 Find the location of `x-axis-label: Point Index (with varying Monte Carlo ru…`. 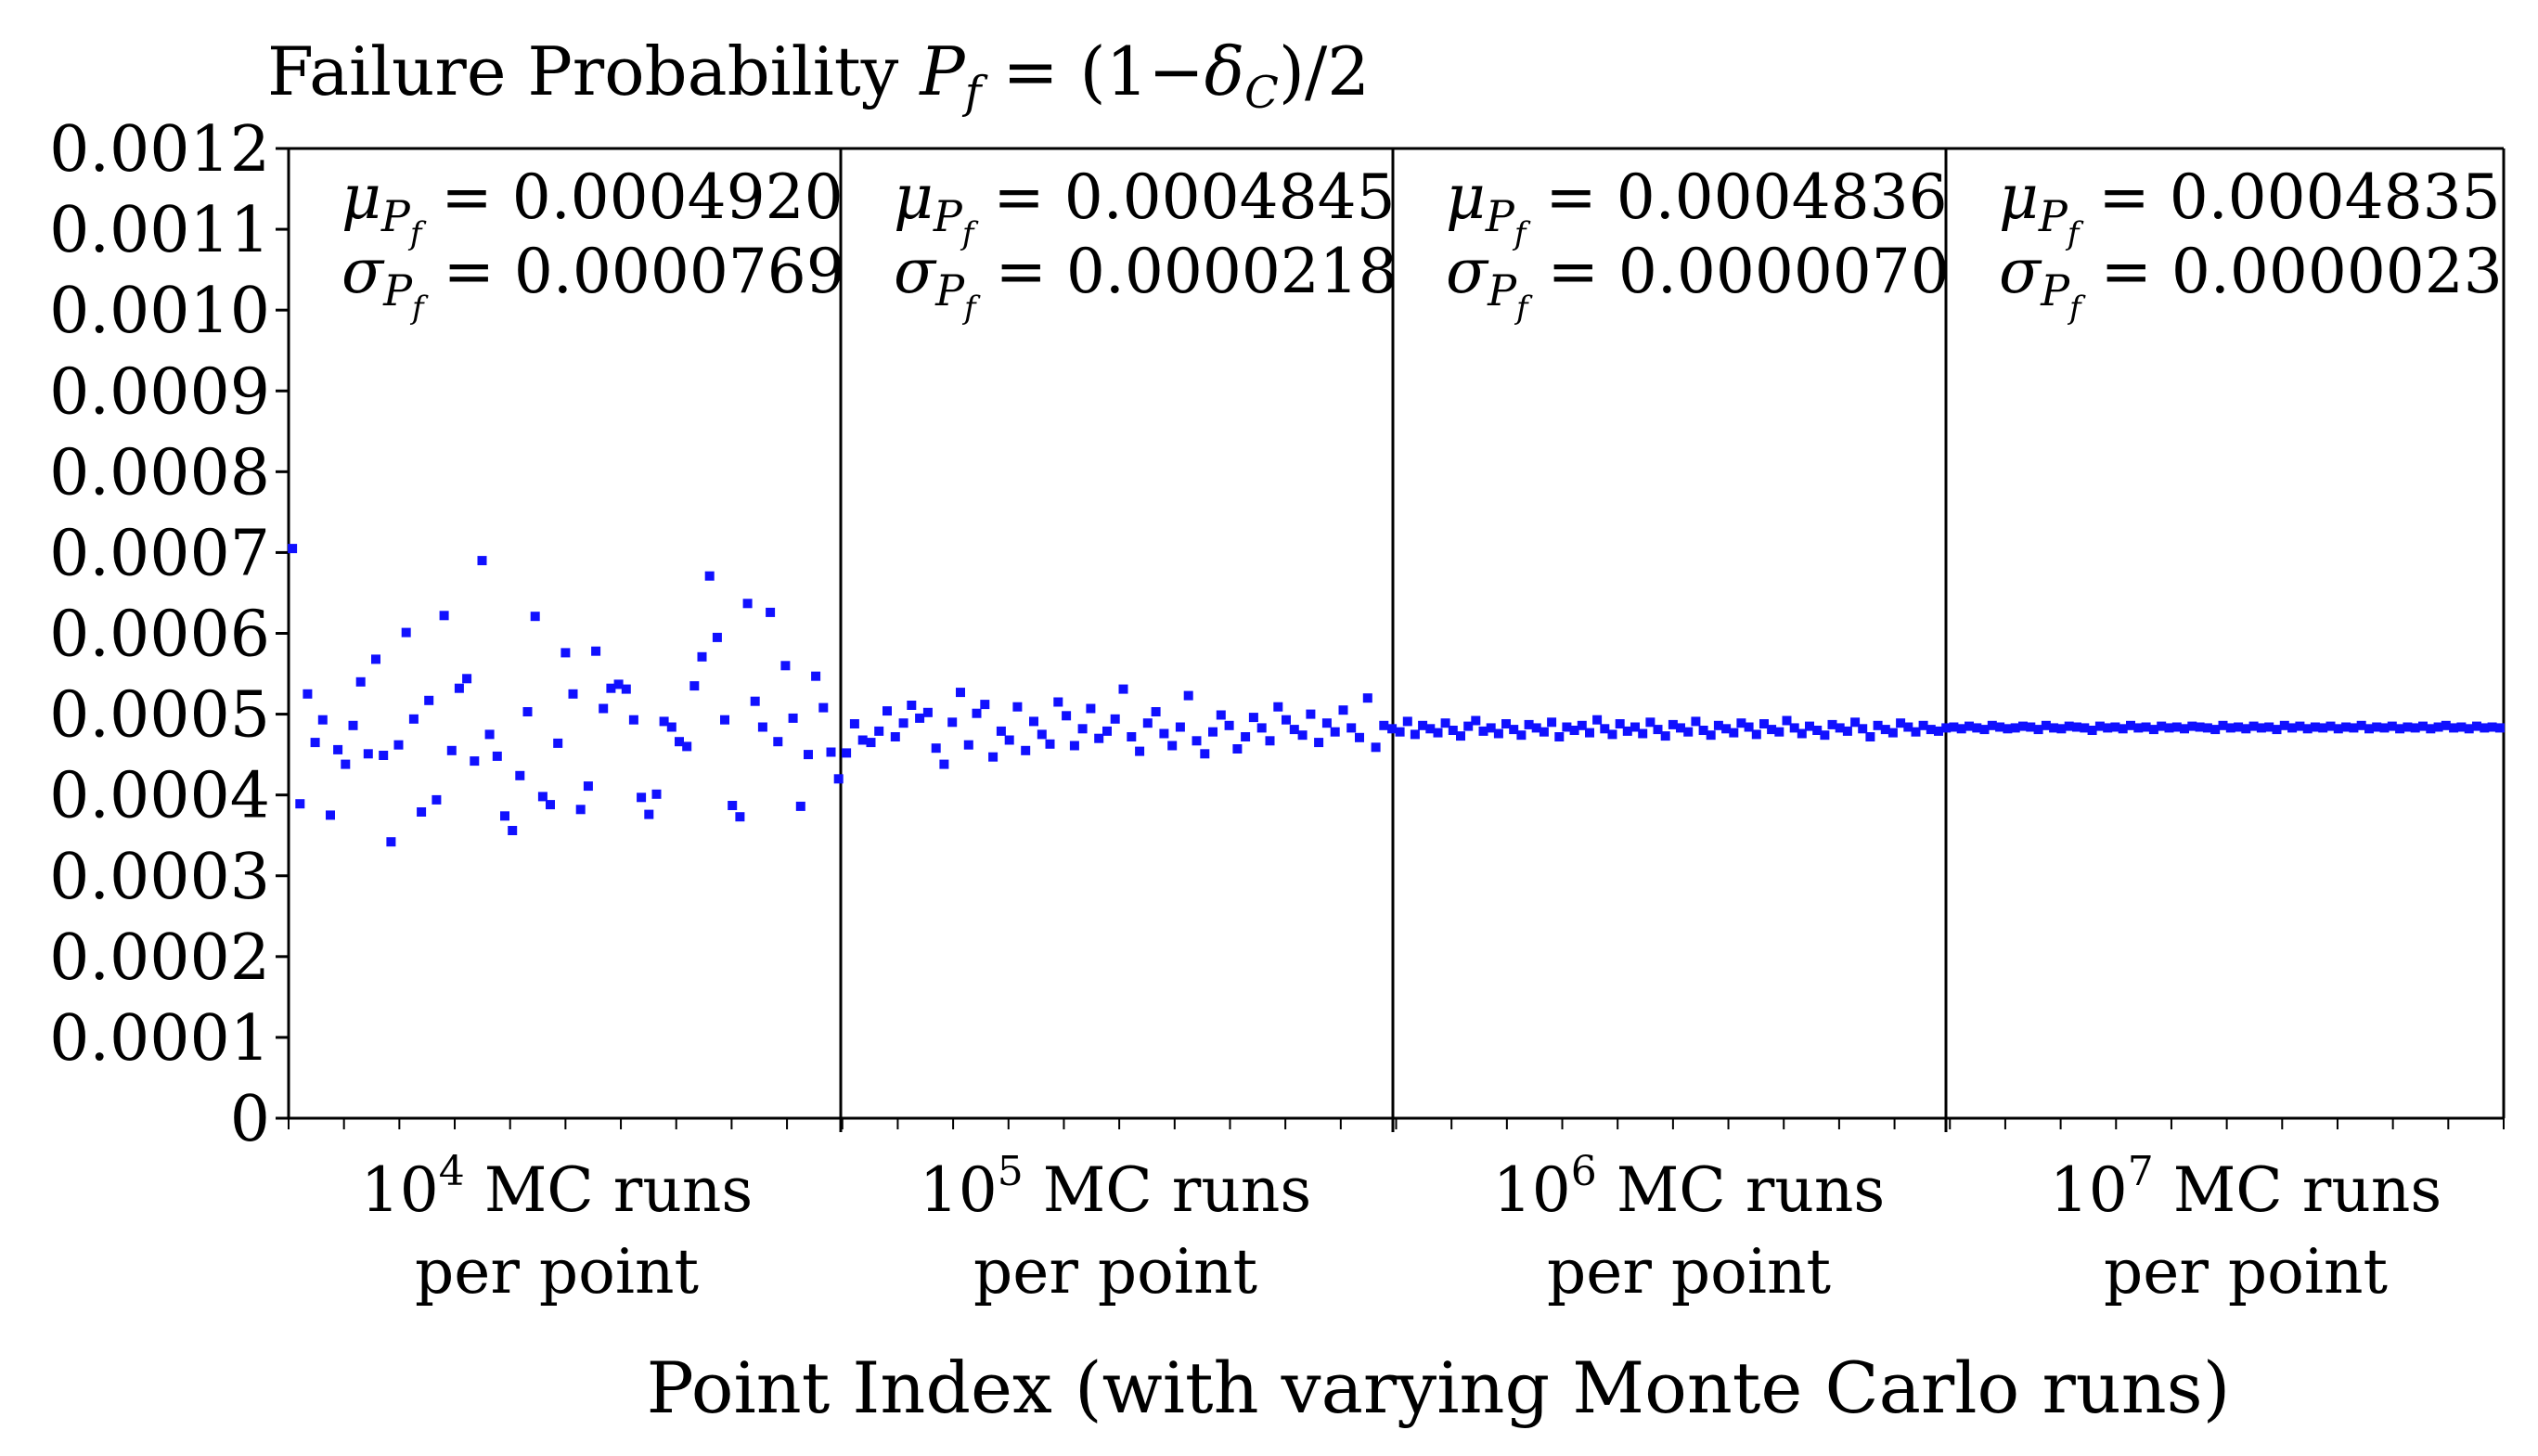

x-axis-label: Point Index (with varying Monte Carlo ru… is located at coordinates (1439, 1387).